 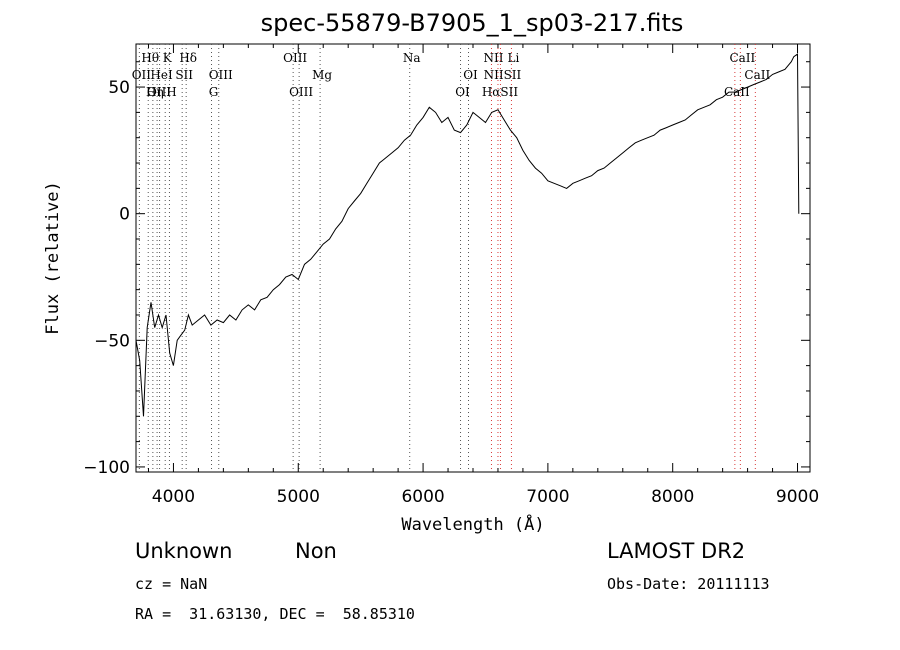 I want to click on line-label-11: OIII, so click(x=295, y=58).